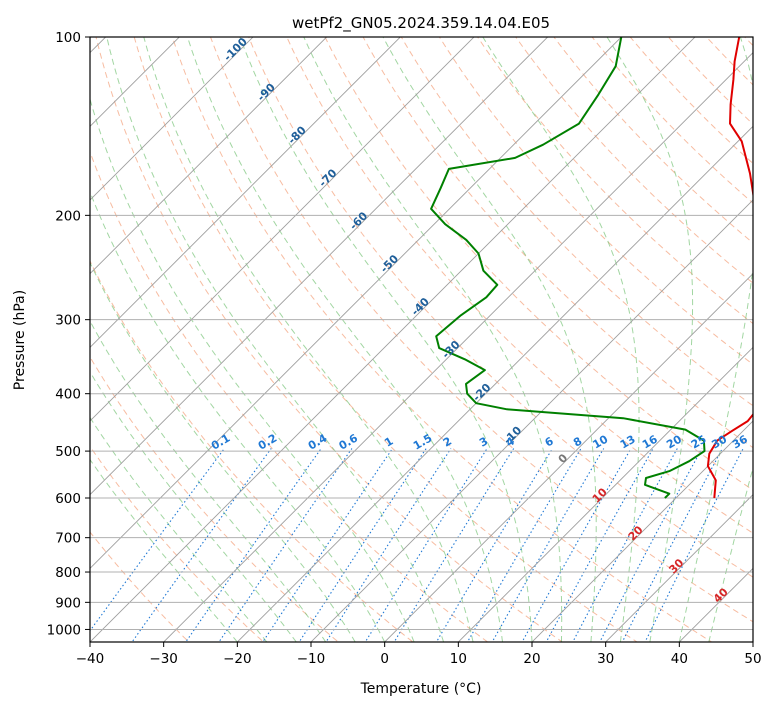 This screenshot has width=775, height=708. What do you see at coordinates (636, 533) in the screenshot?
I see `isotherm-label: 20` at bounding box center [636, 533].